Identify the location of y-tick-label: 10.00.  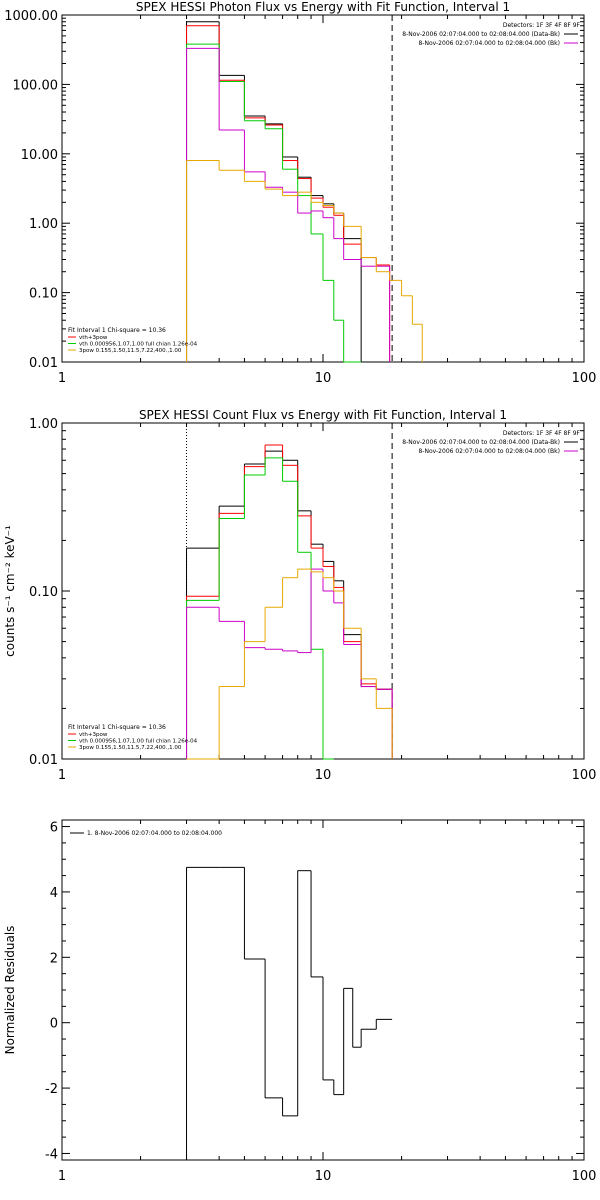
(39, 155).